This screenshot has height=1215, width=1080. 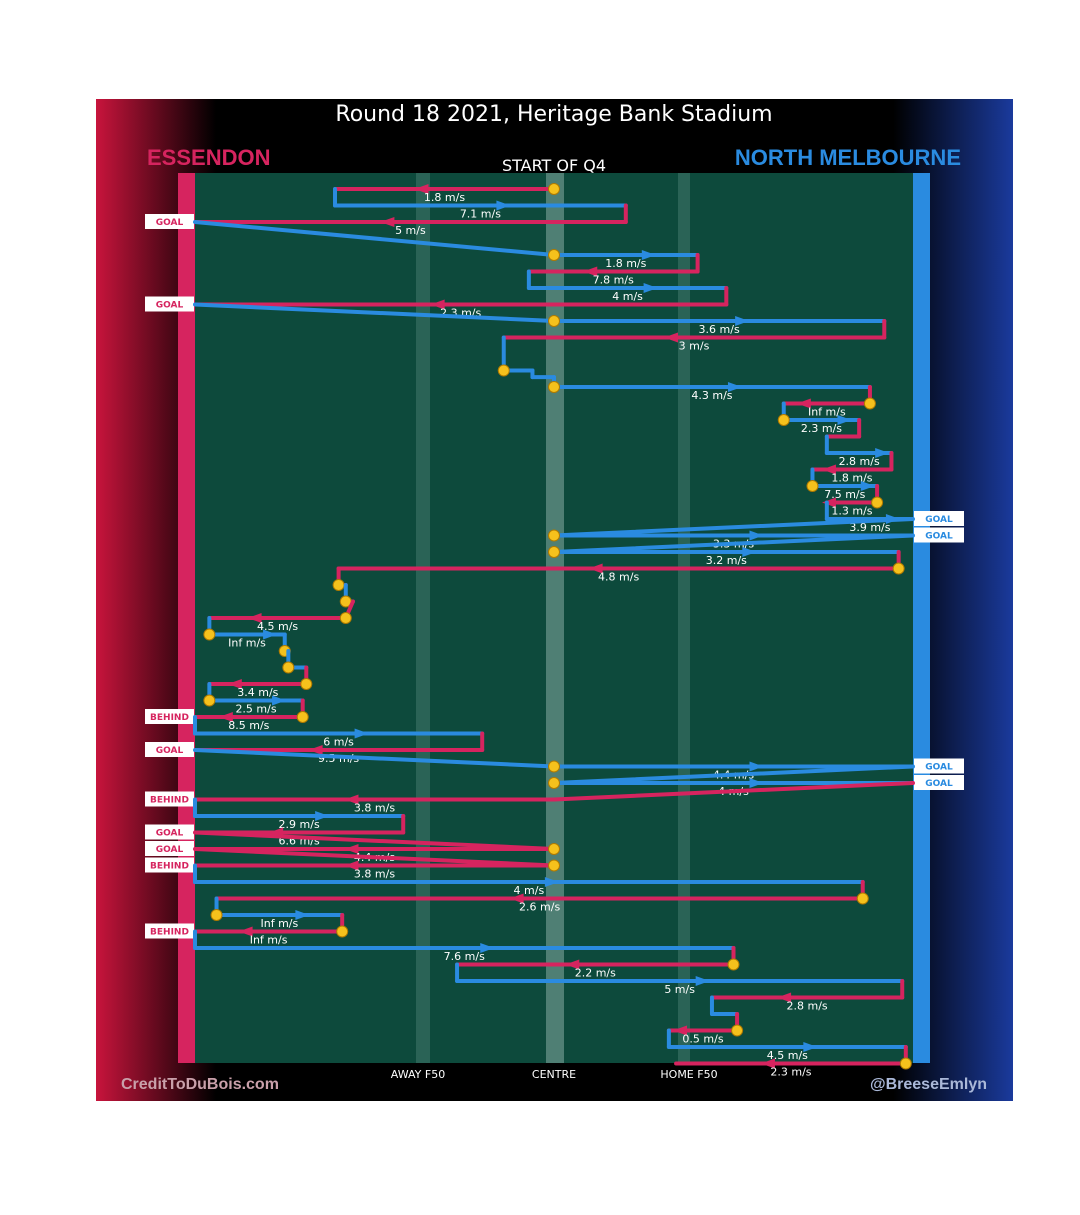 What do you see at coordinates (418, 1074) in the screenshot?
I see `axis-label-away-f50: AWAY F50` at bounding box center [418, 1074].